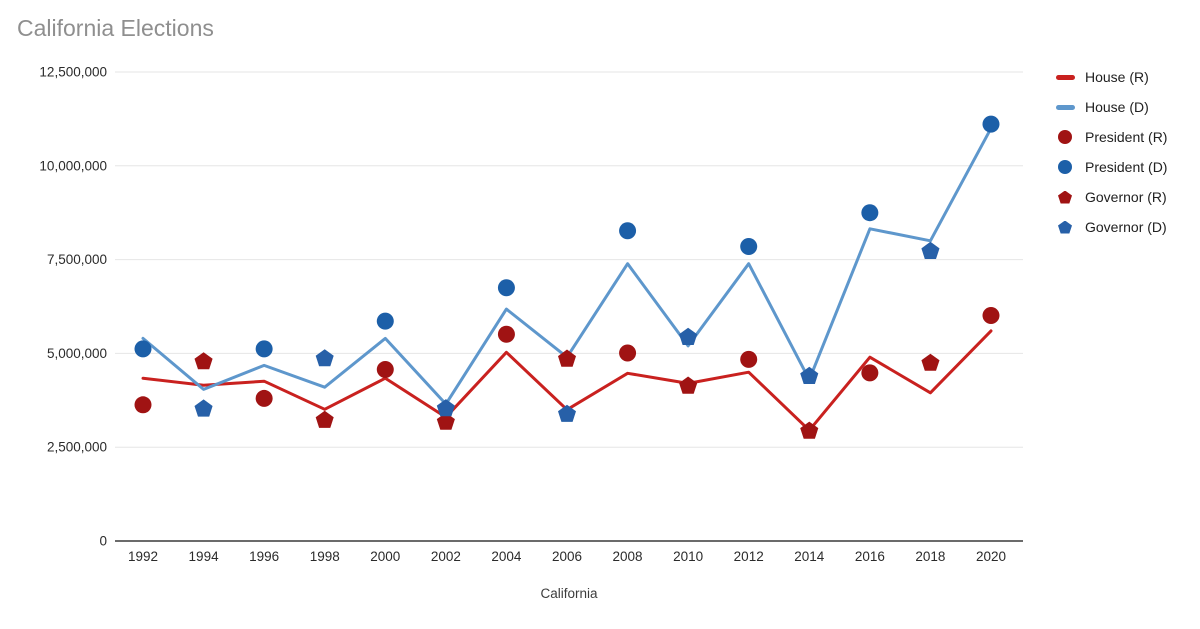  Describe the element at coordinates (688, 556) in the screenshot. I see `x-tick-label: 2010` at that location.